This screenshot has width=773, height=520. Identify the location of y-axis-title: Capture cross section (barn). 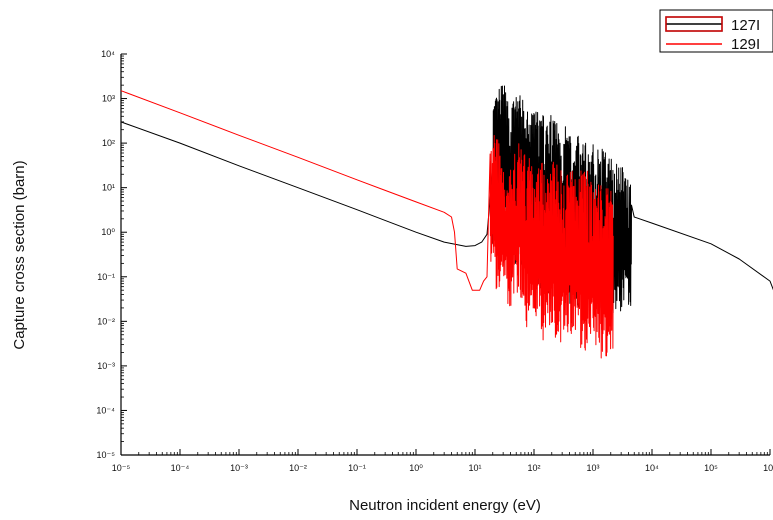
(19, 254).